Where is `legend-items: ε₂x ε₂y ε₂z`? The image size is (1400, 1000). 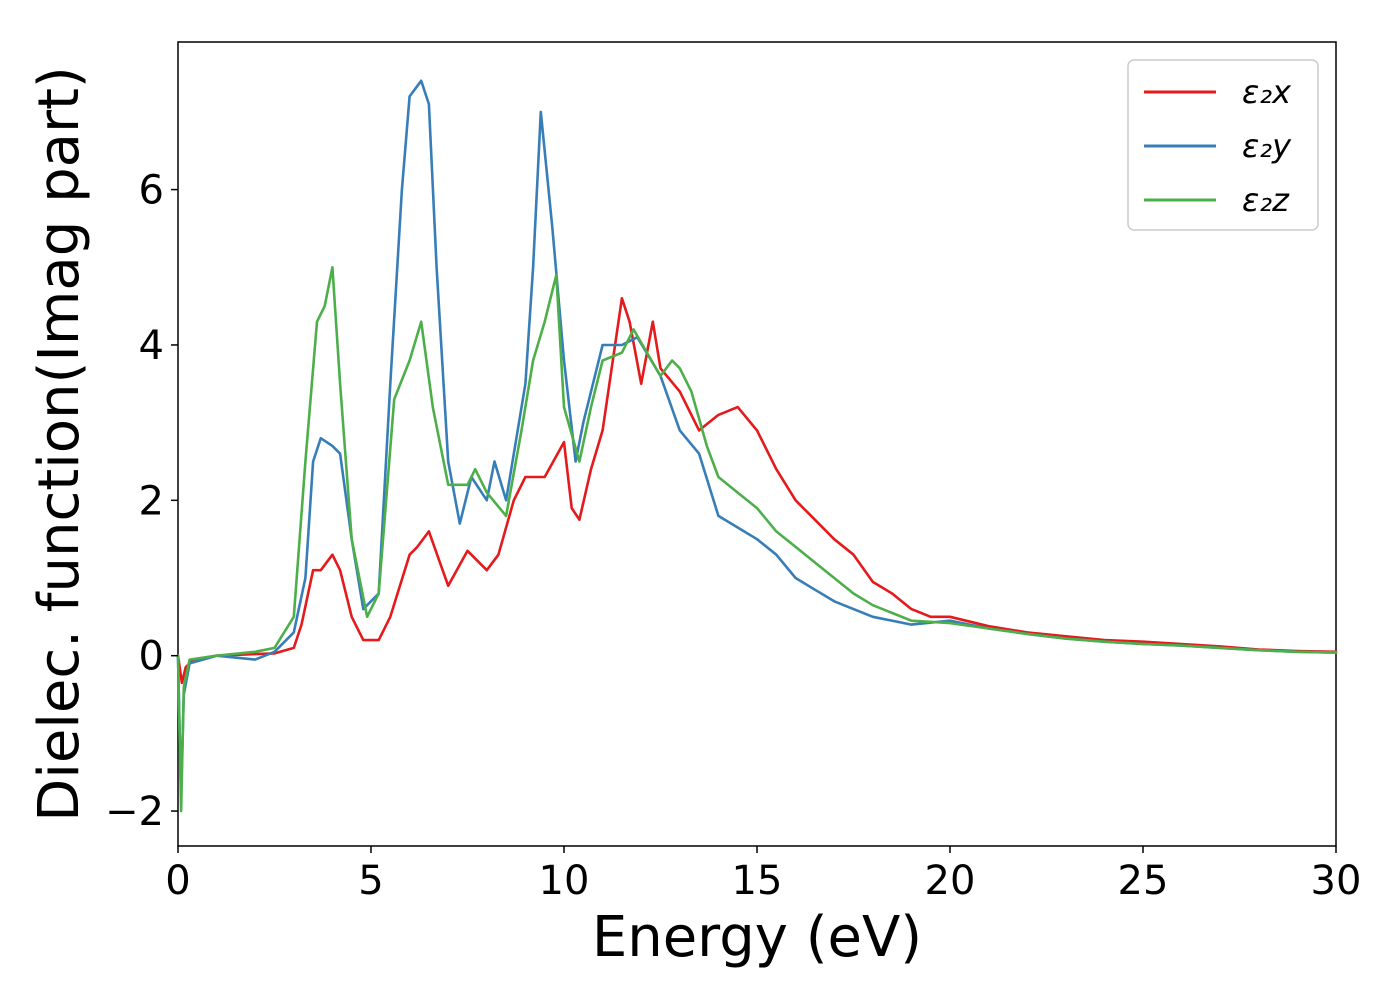 legend-items: ε₂x ε₂y ε₂z is located at coordinates (1218, 146).